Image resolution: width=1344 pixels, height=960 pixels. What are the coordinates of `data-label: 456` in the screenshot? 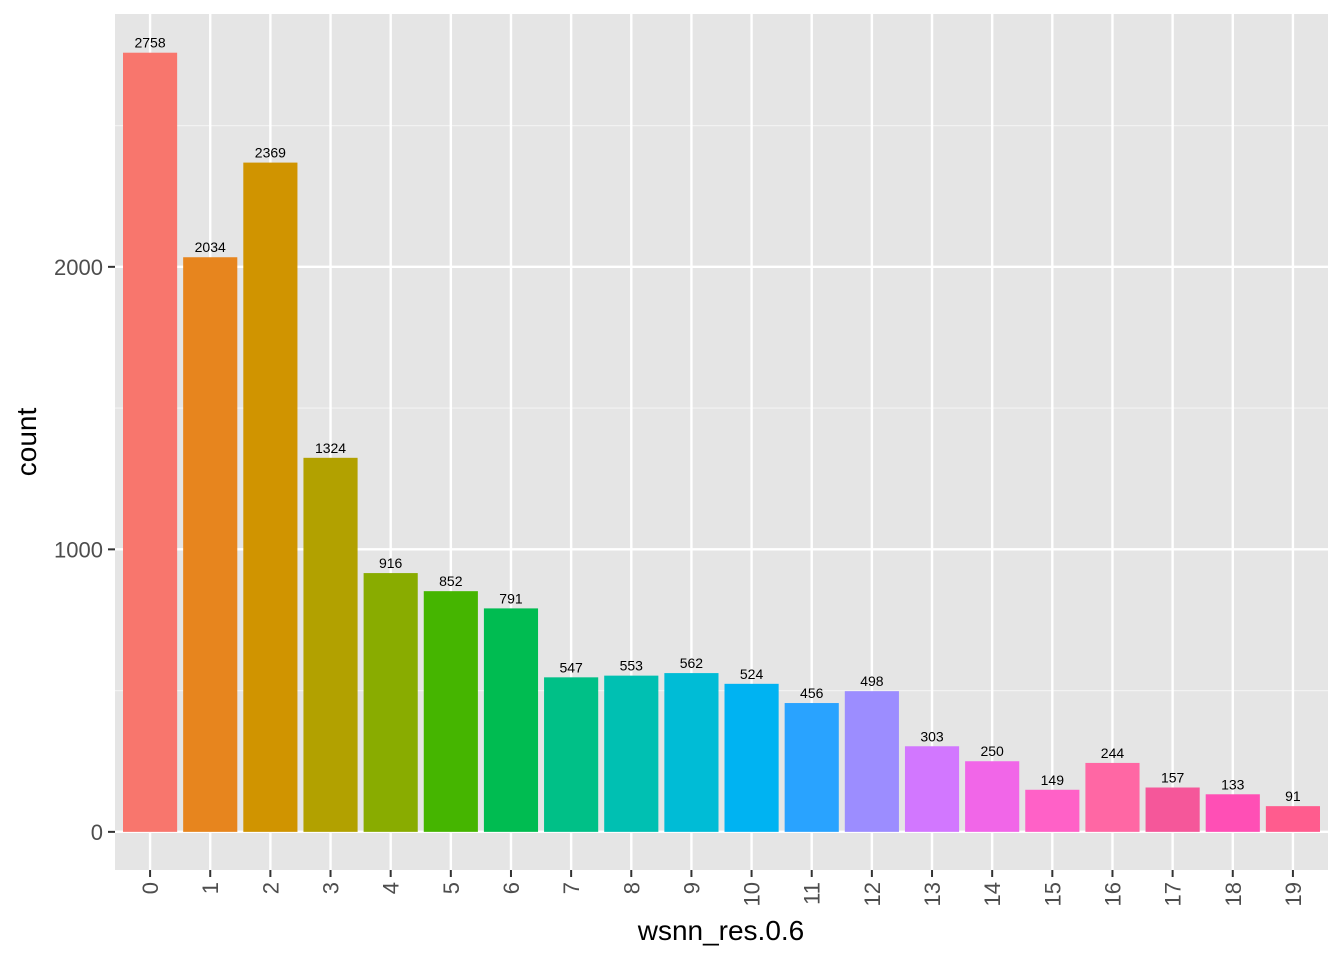 It's located at (812, 693).